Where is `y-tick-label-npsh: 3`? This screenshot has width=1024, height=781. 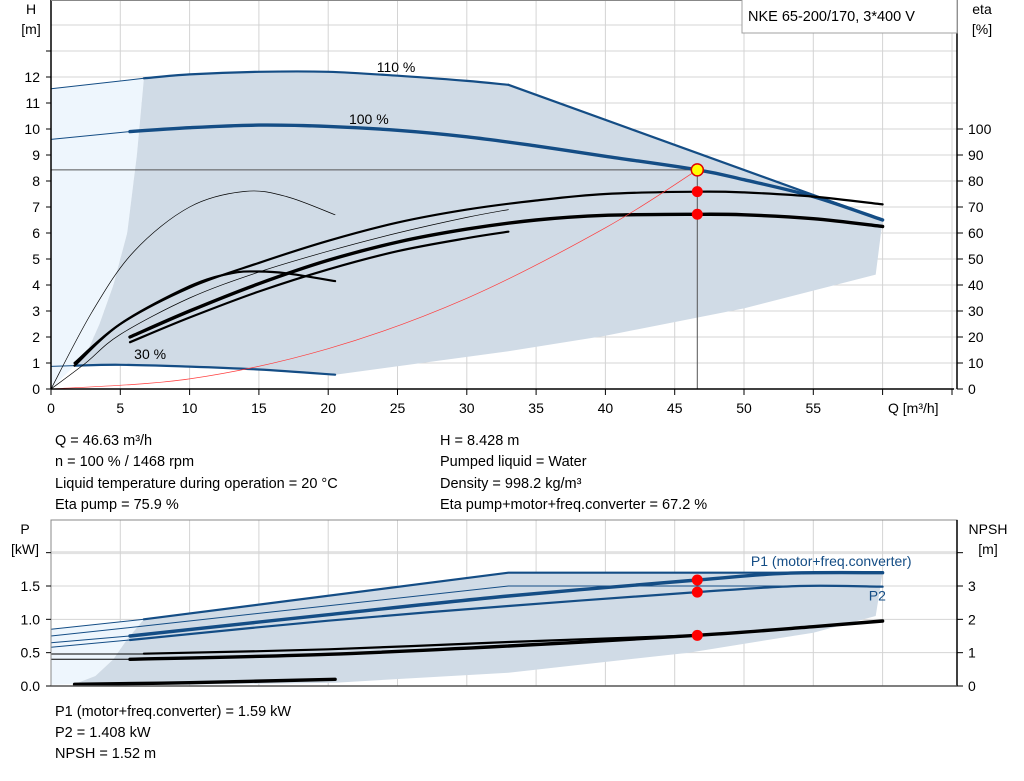
y-tick-label-npsh: 3 is located at coordinates (972, 586).